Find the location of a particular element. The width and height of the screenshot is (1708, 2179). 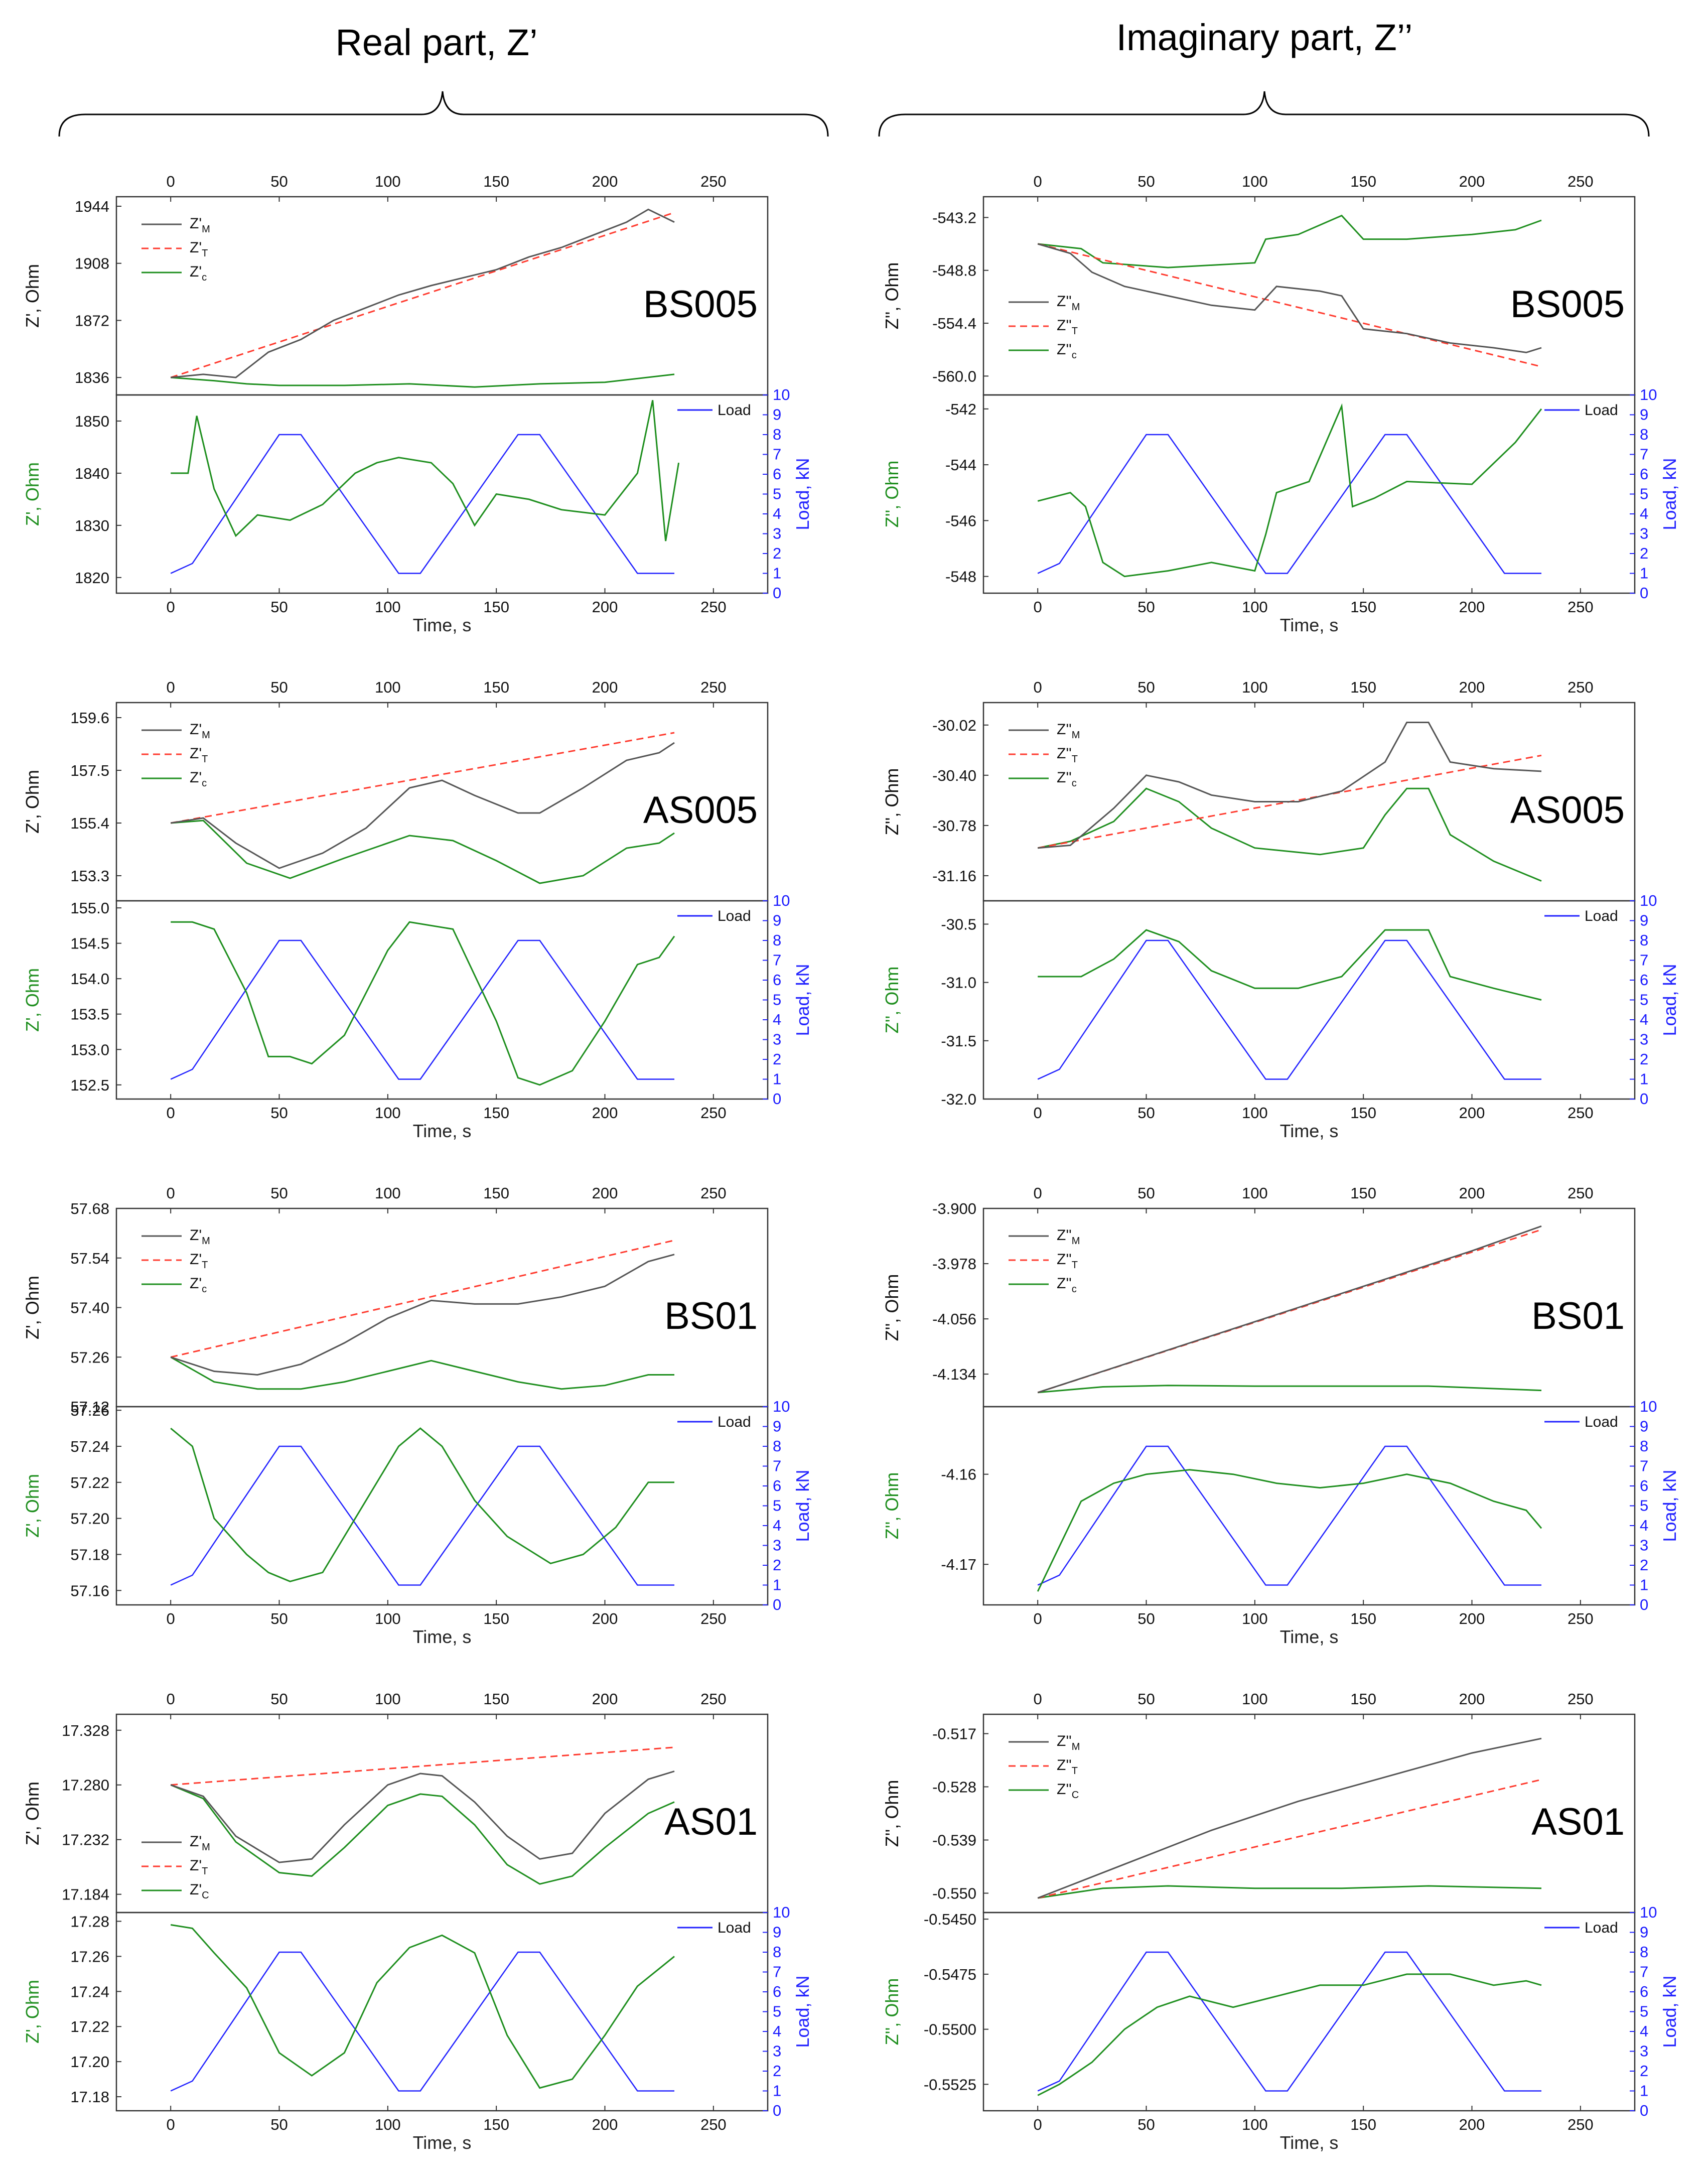

top-y-axis-title: Z', Ohm is located at coordinates (32, 296).